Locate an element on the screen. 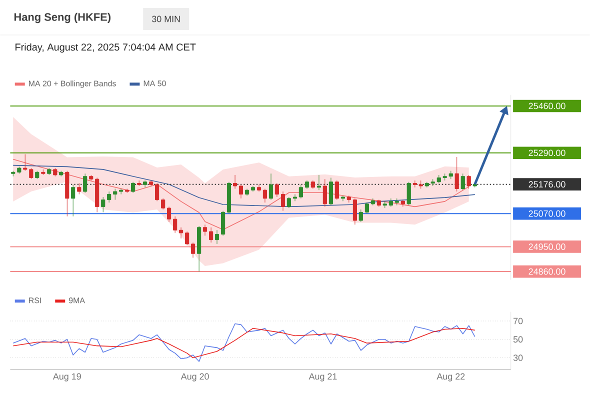  x-tick-label: Aug 21 is located at coordinates (322, 377).